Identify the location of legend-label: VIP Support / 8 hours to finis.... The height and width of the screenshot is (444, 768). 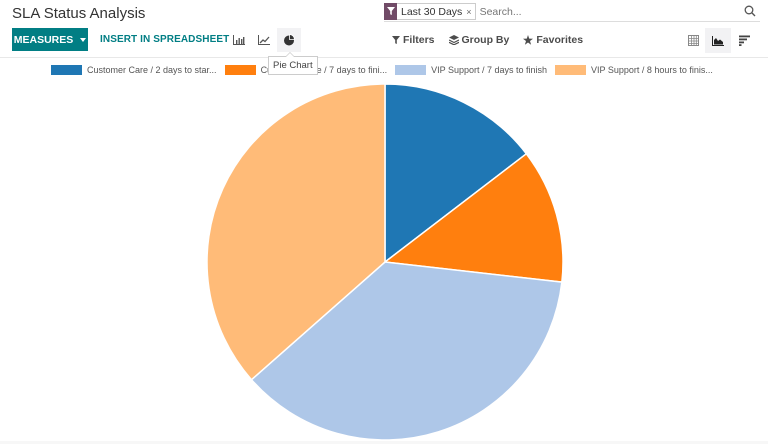
(652, 70).